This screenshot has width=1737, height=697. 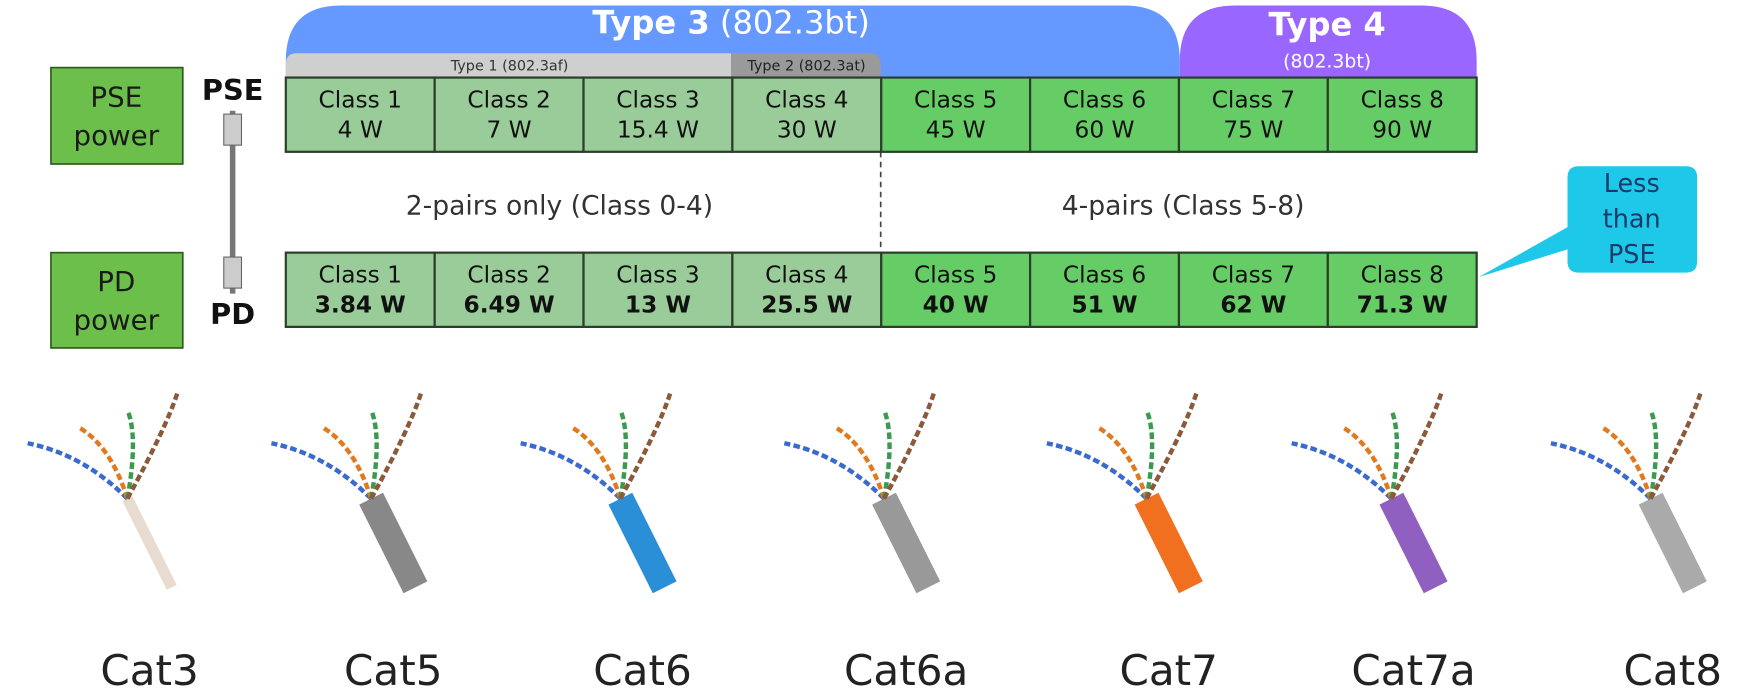 I want to click on class-name: Class 7, so click(x=1253, y=274).